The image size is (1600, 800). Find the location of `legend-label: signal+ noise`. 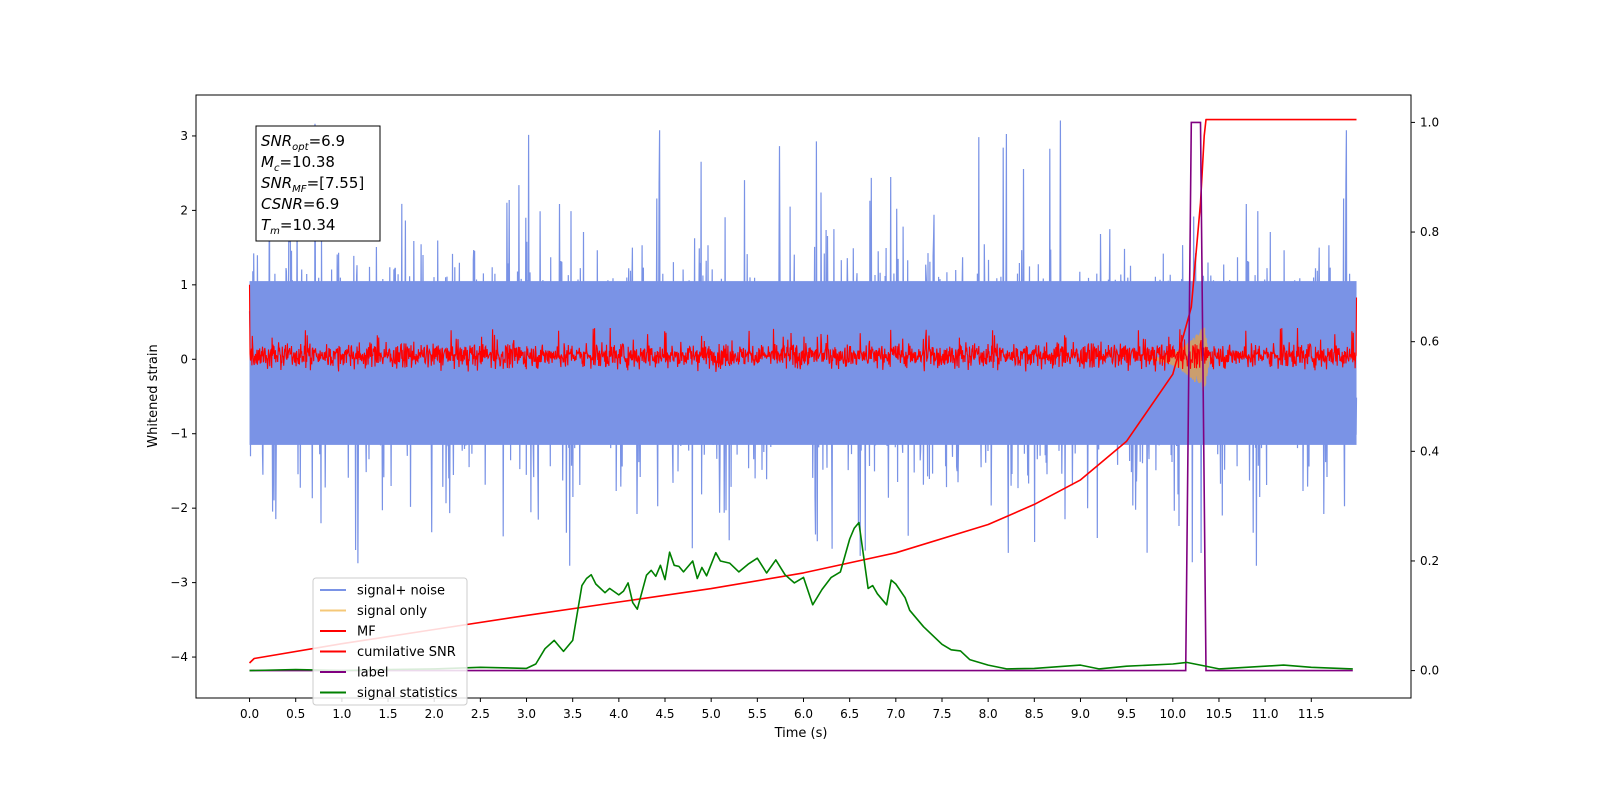

legend-label: signal+ noise is located at coordinates (401, 591).